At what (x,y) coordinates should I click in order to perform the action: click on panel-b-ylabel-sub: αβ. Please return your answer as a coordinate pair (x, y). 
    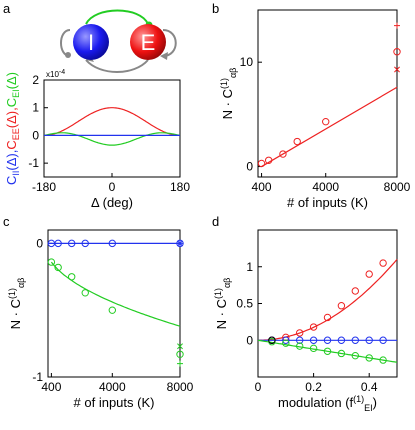
    Looking at the image, I should click on (233, 73).